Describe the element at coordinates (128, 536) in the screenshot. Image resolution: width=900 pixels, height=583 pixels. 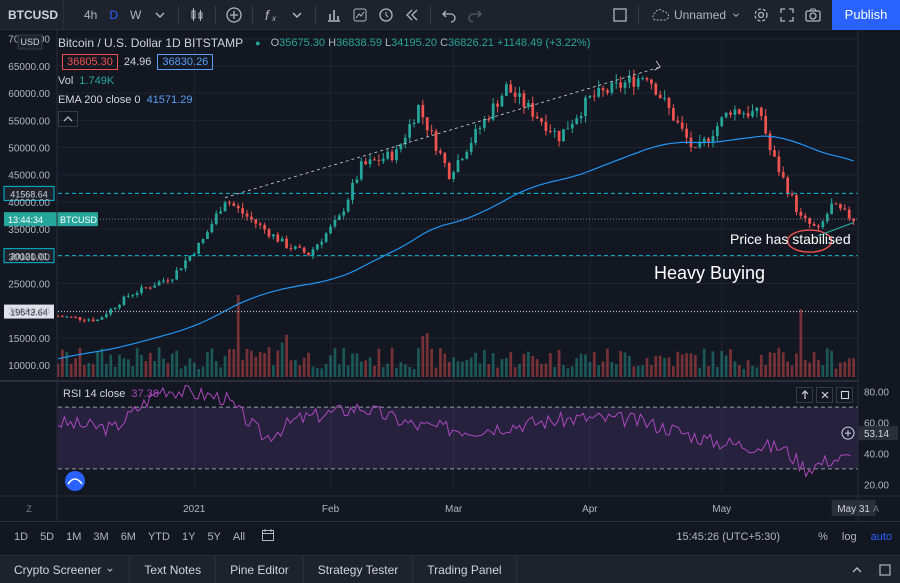
I see `range-6m: 6M` at that location.